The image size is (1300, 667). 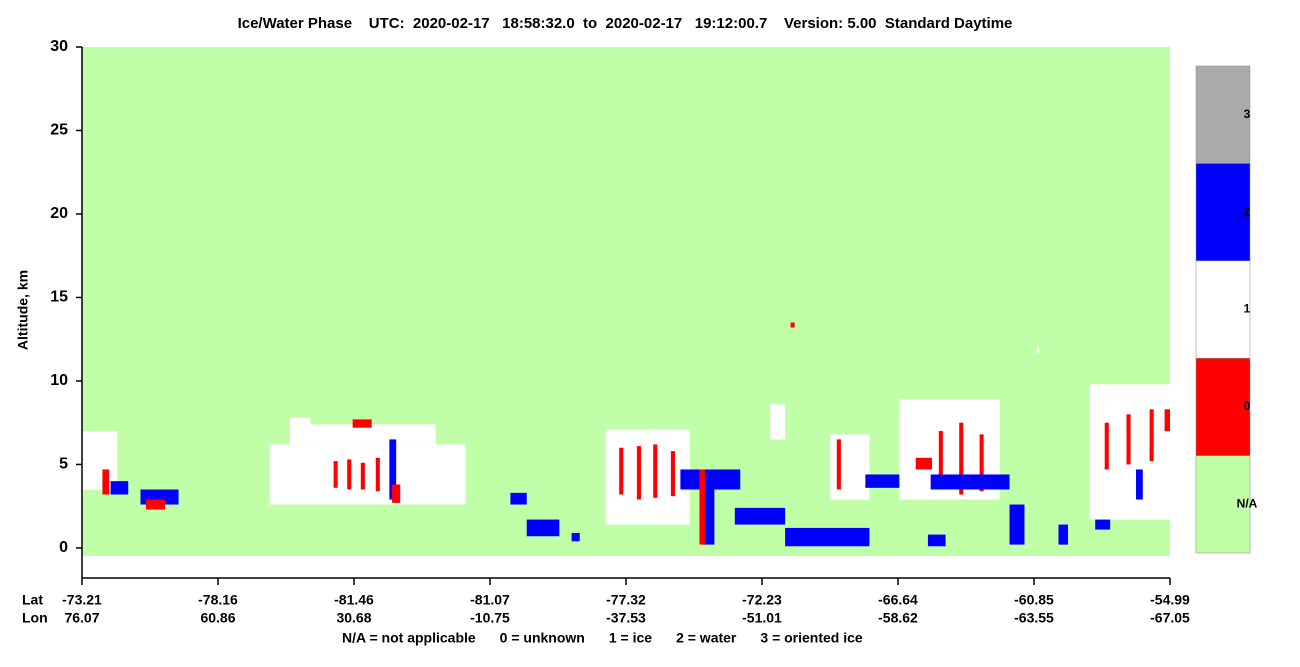 I want to click on lon-row-label: Lon, so click(x=35, y=618).